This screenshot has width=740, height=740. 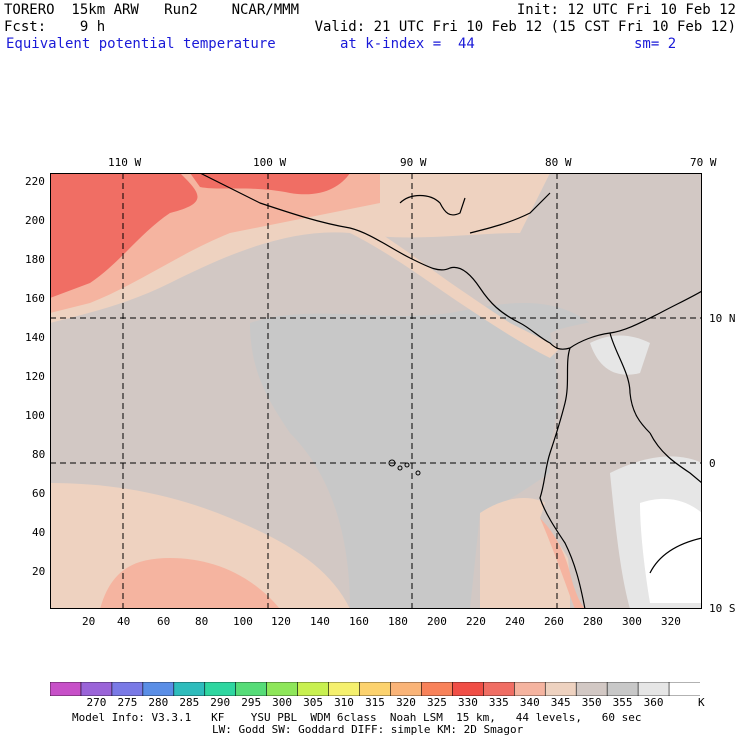 I want to click on colorbar-label: 295, so click(x=251, y=702).